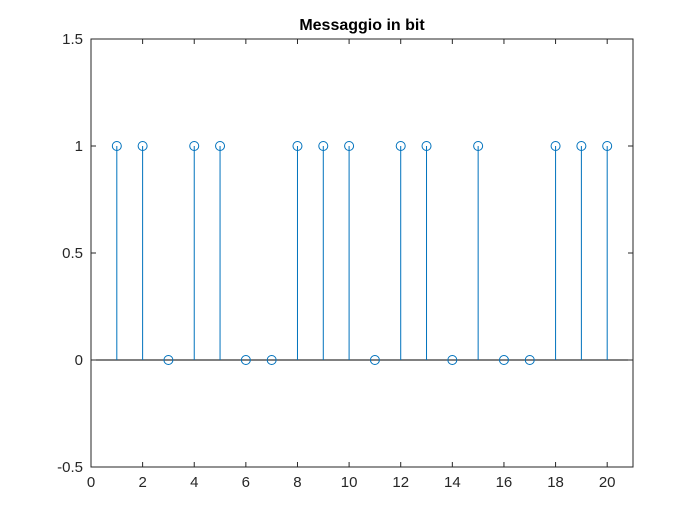  Describe the element at coordinates (555, 482) in the screenshot. I see `x-tick-label: 18` at that location.